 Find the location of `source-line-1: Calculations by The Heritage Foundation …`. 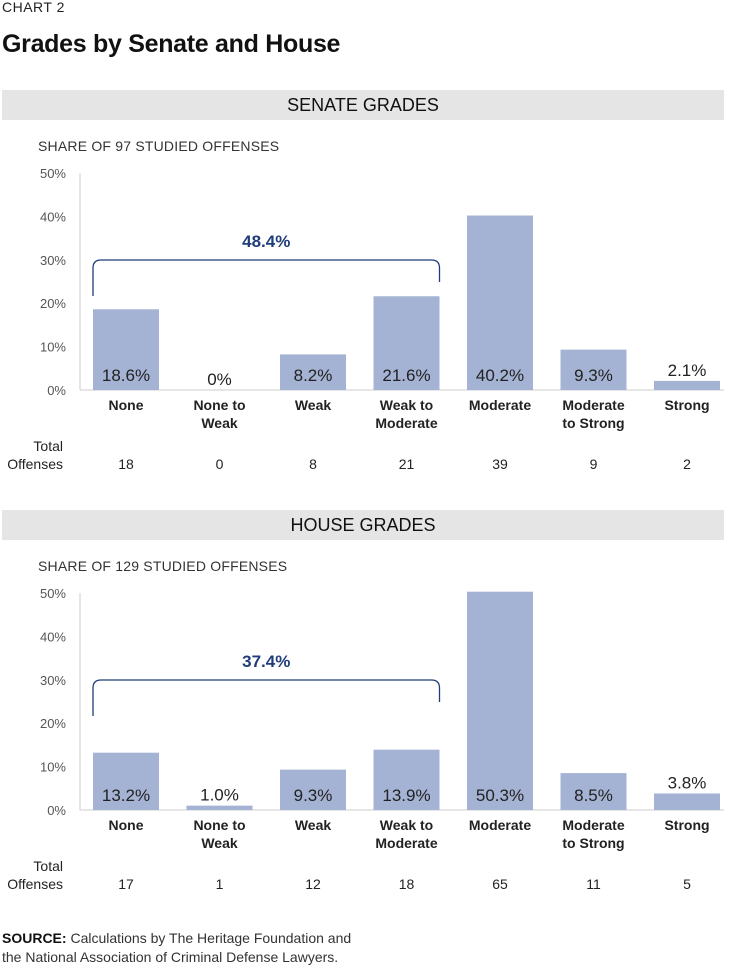

source-line-1: Calculations by The Heritage Foundation … is located at coordinates (211, 938).